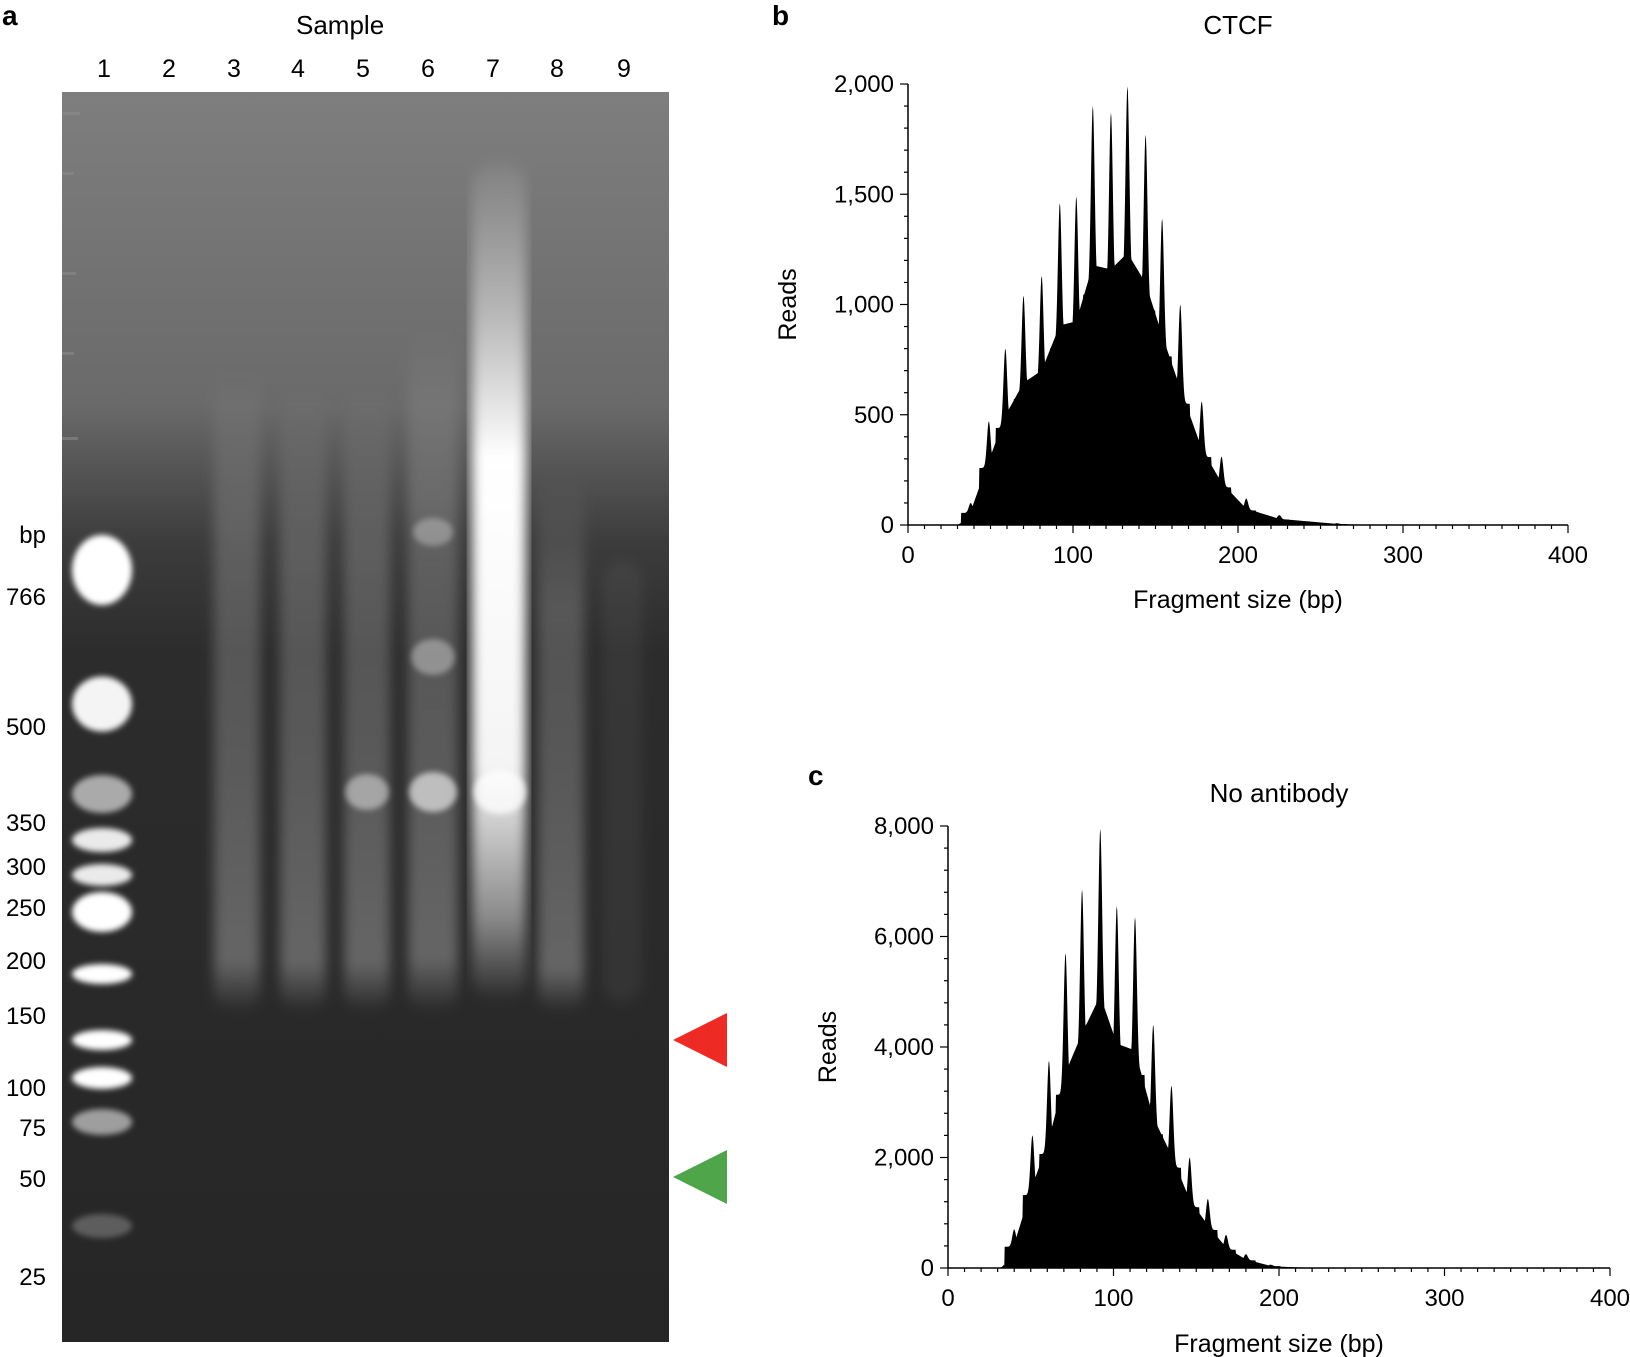 The width and height of the screenshot is (1630, 1357). I want to click on ladder-size-label: 200, so click(25, 961).